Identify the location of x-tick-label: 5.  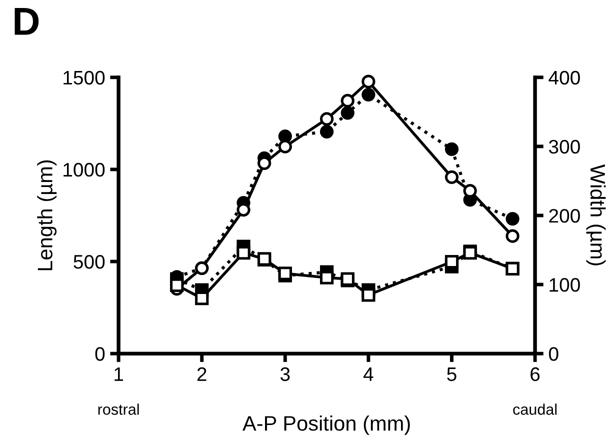
(451, 375).